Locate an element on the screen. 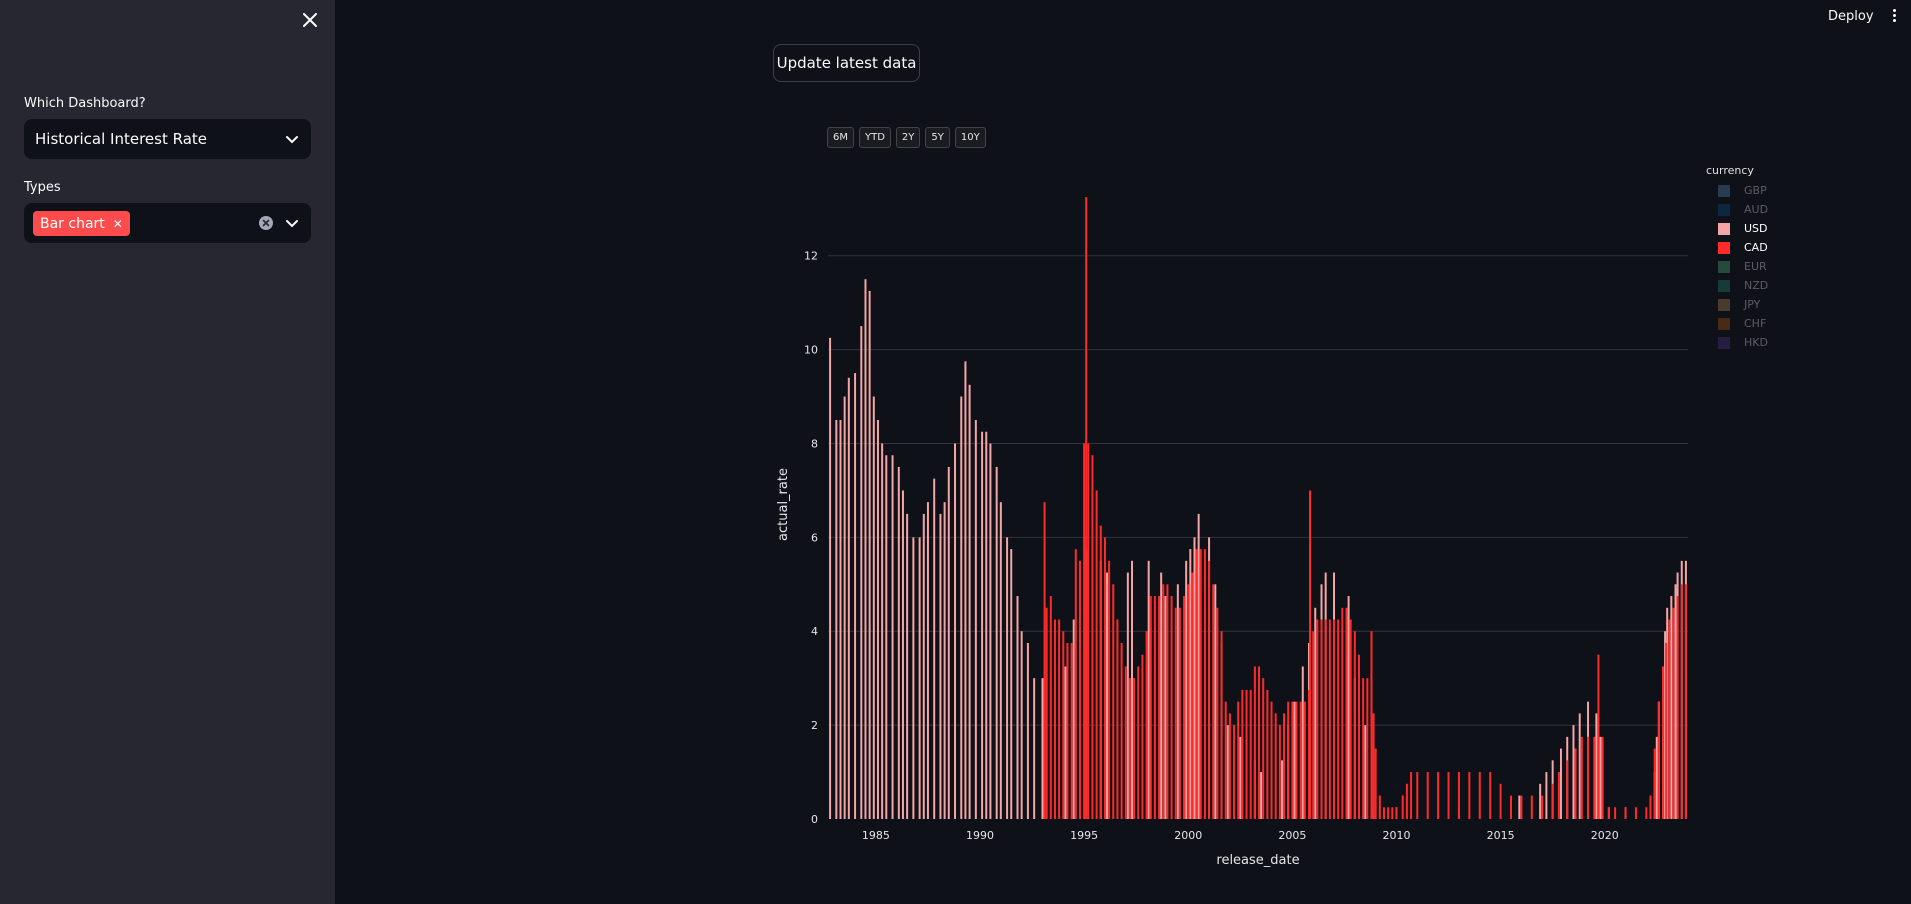 The height and width of the screenshot is (904, 1911). legend-item-cad: CAD is located at coordinates (1737, 247).